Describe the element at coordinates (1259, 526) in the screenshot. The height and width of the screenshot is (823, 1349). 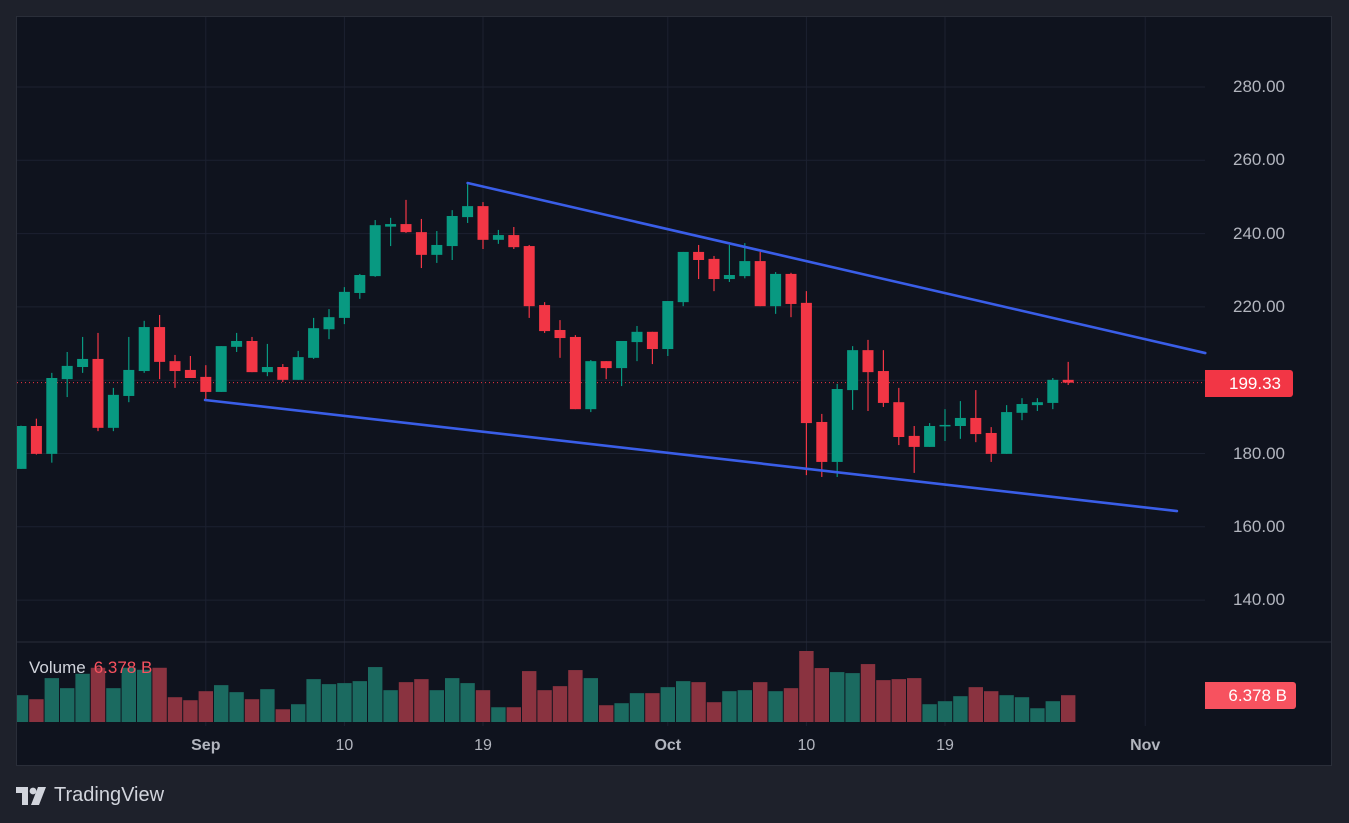
I see `y-tick-label: 160.00` at that location.